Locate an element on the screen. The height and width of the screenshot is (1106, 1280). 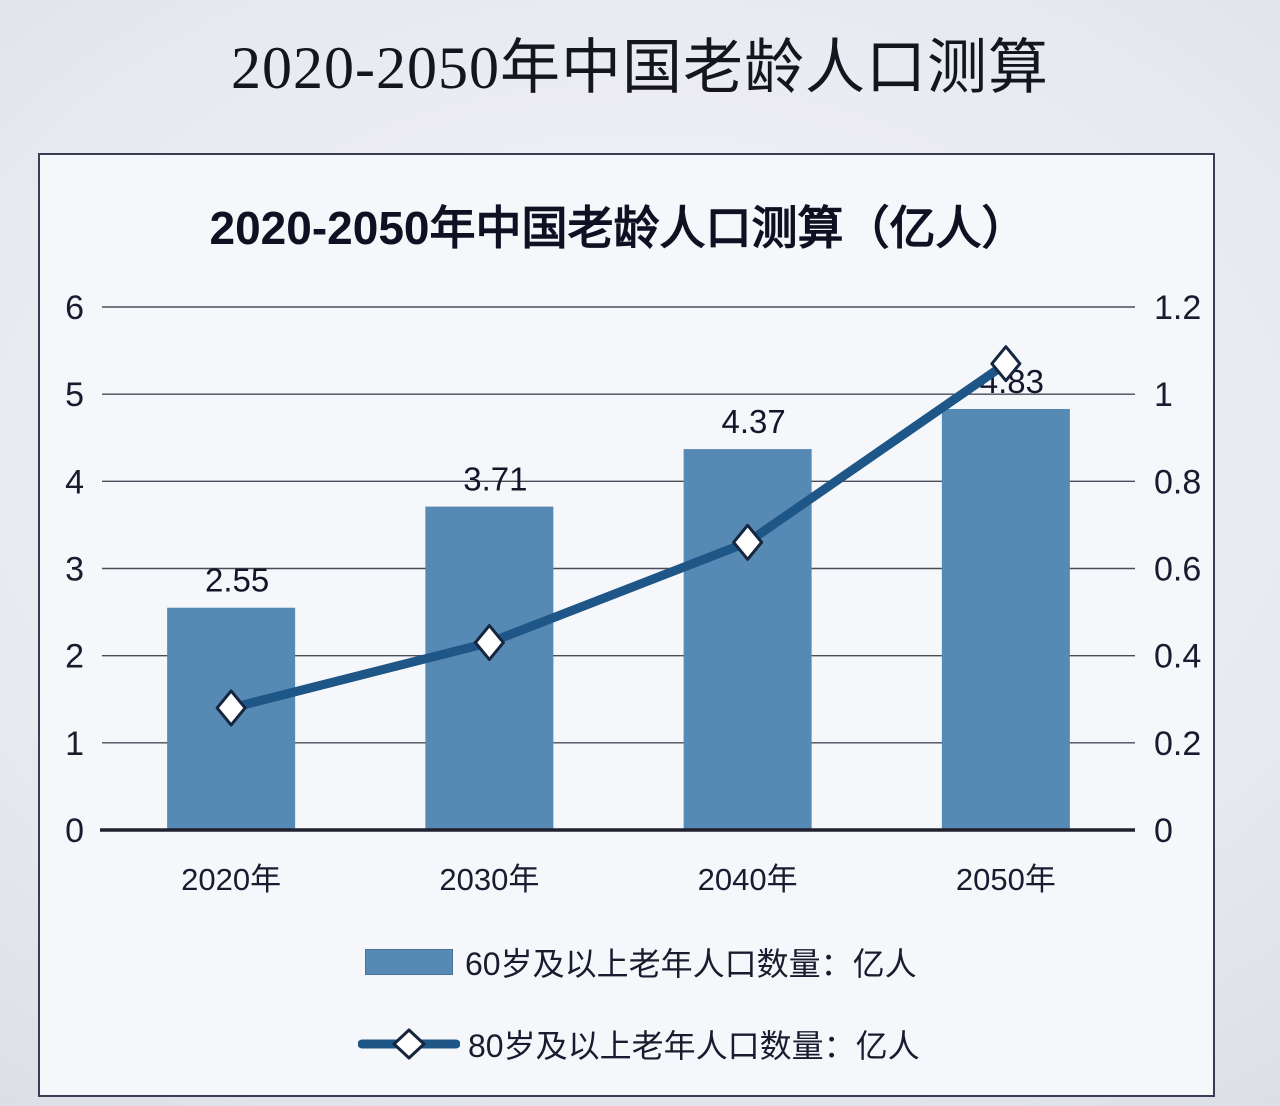
line-series-swatch is located at coordinates (409, 1044).